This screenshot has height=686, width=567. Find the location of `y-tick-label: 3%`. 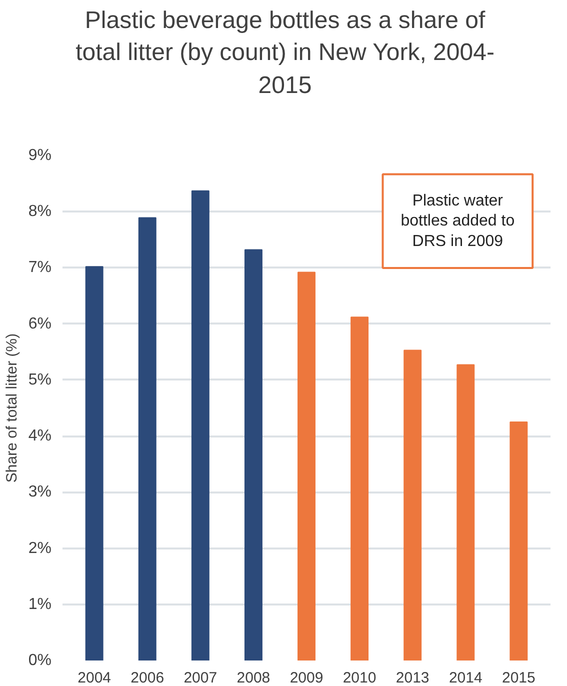

y-tick-label: 3% is located at coordinates (40, 492).